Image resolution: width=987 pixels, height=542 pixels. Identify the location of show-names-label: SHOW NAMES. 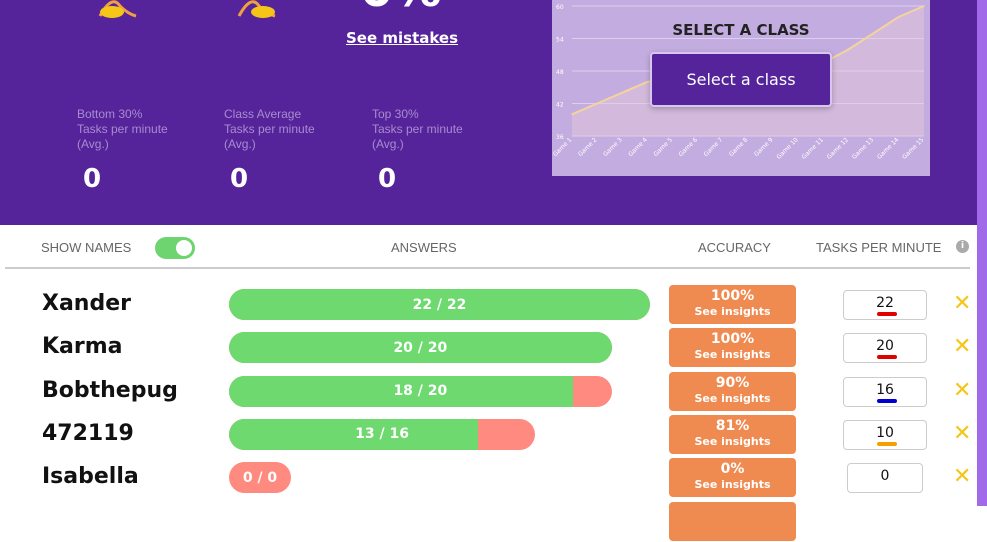
(86, 247).